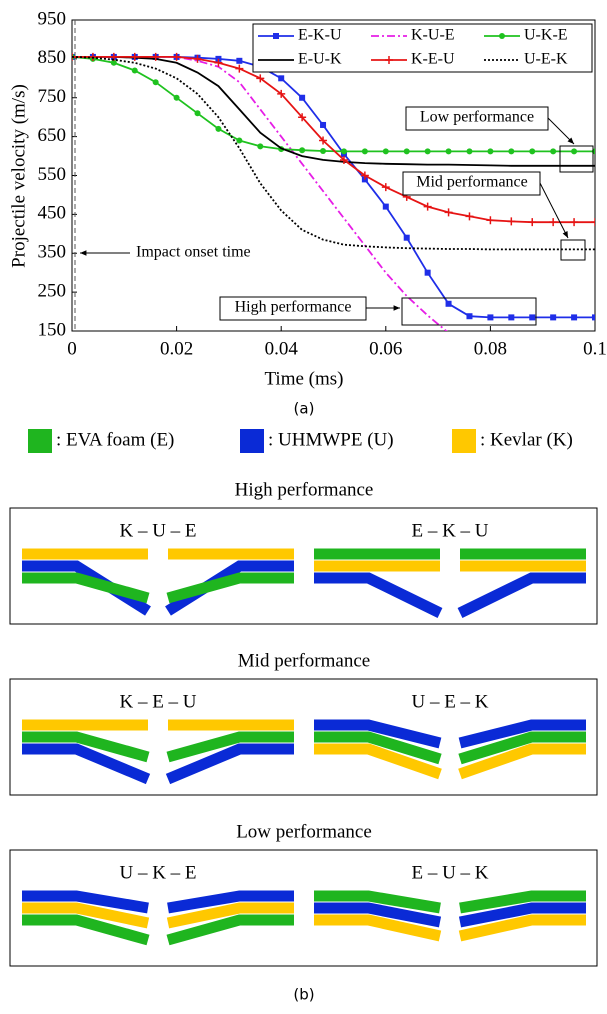 The image size is (607, 1014). Describe the element at coordinates (52, 18) in the screenshot. I see `y-tick-label: 950` at that location.